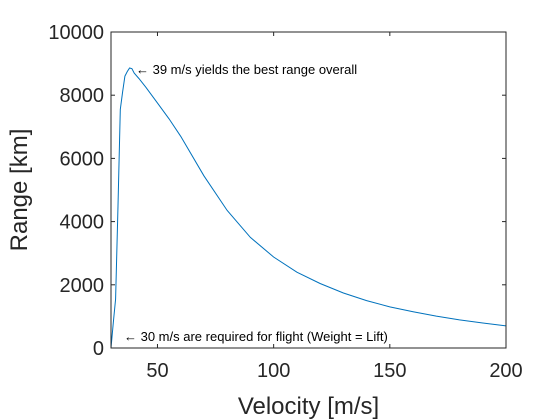  Describe the element at coordinates (273, 371) in the screenshot. I see `x-tick-label: 100` at that location.